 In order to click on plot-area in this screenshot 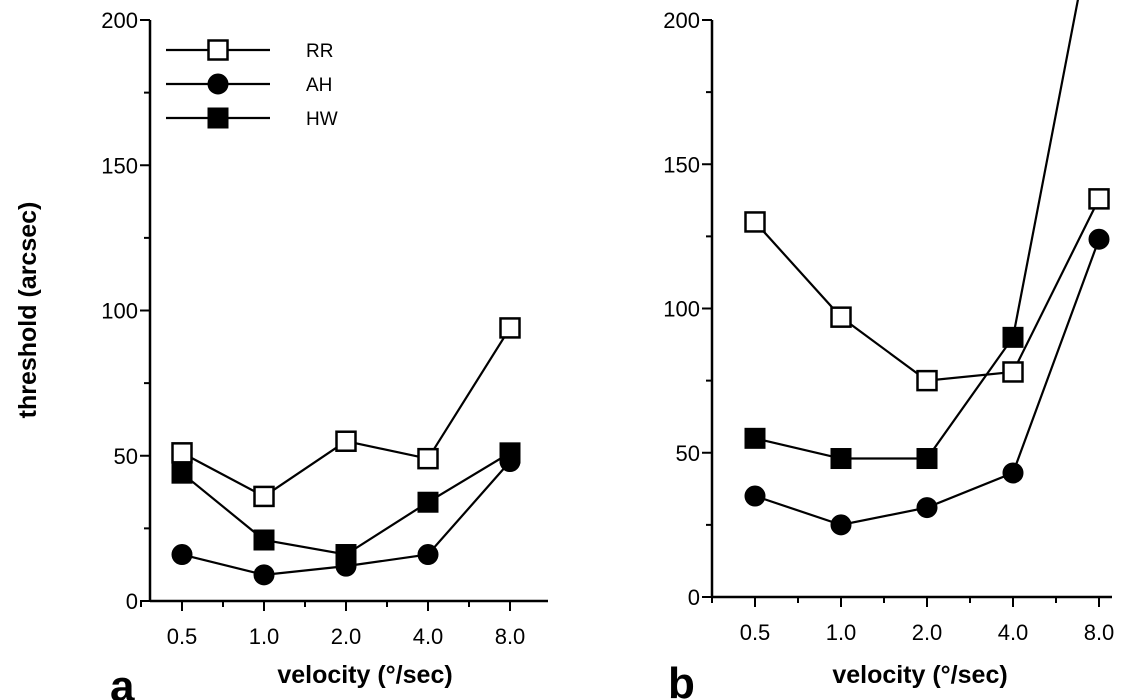, I will do `click(346, 451)`.